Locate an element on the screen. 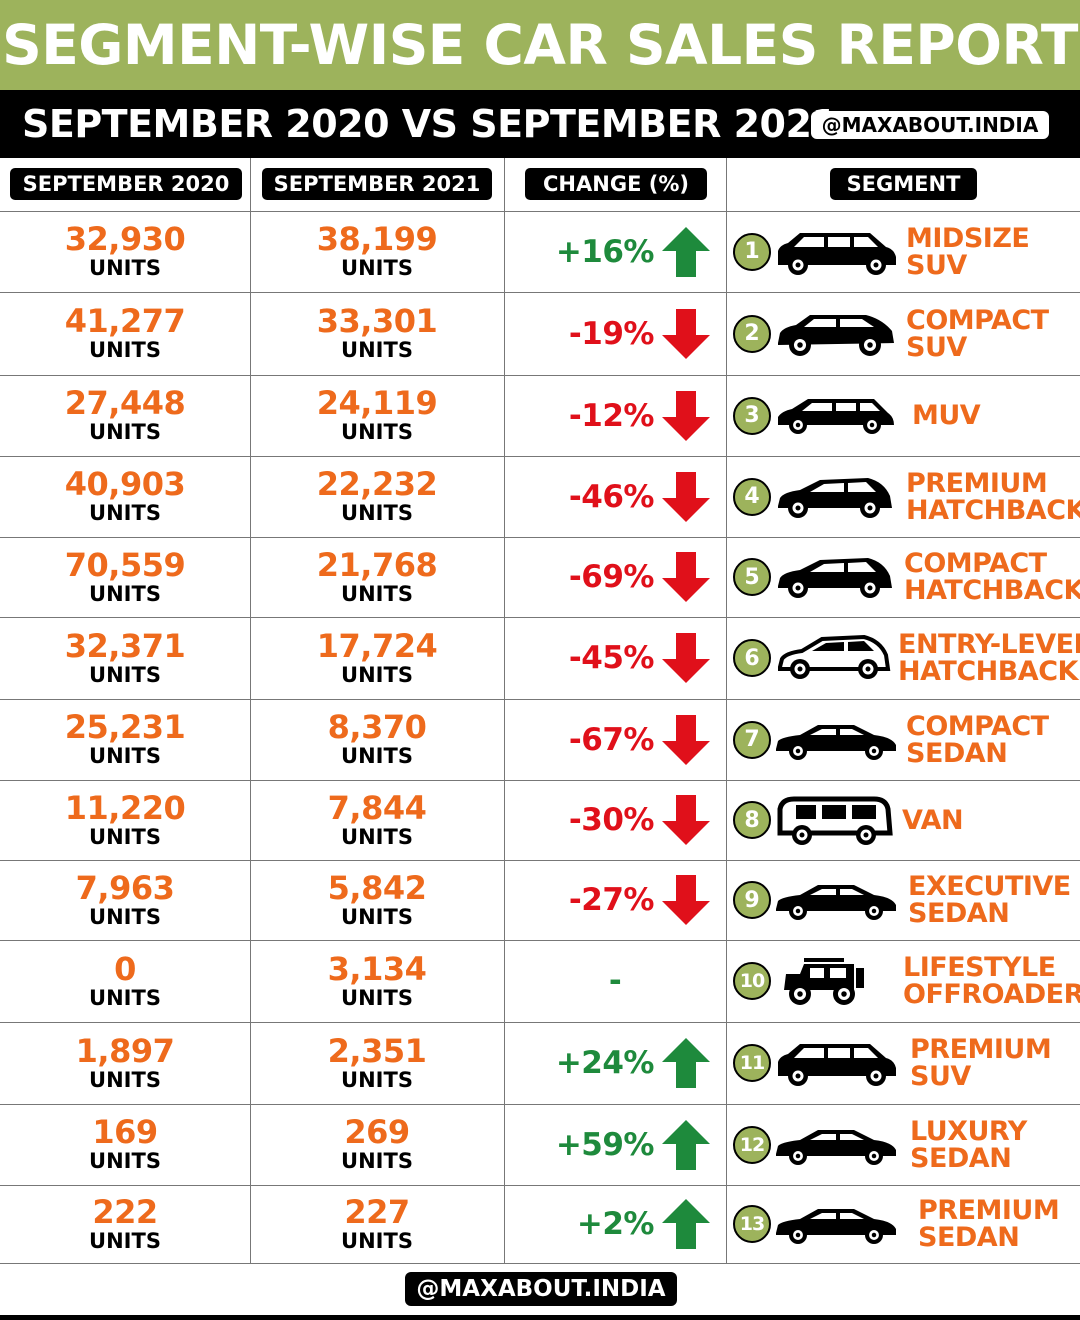 This screenshot has height=1320, width=1080. sep2020-units-value: 40,903 is located at coordinates (125, 484).